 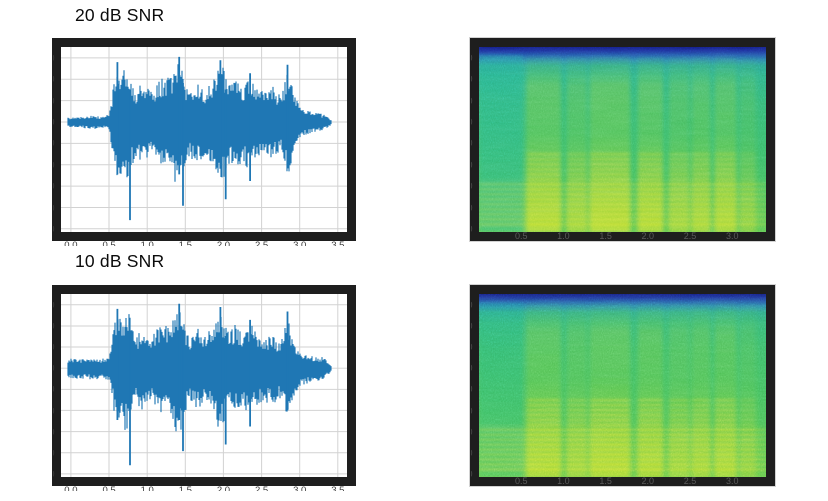 I want to click on spectrogram-plot-20db, so click(x=622, y=139).